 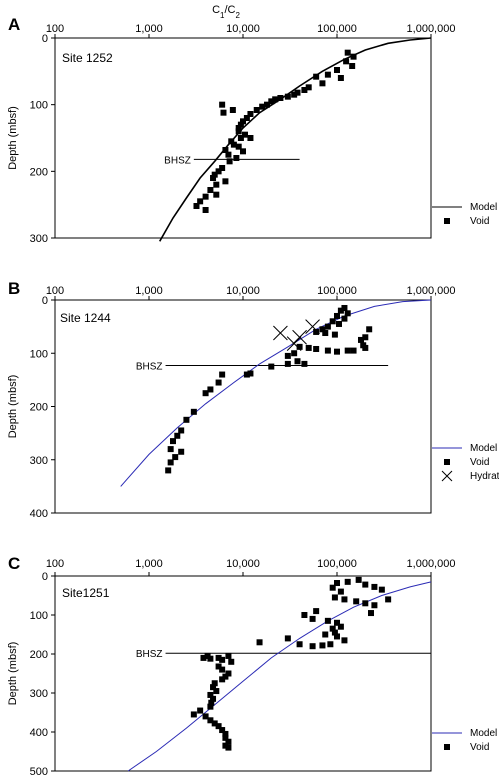 What do you see at coordinates (39, 733) in the screenshot?
I see `y-tick-label-c-4: 400` at bounding box center [39, 733].